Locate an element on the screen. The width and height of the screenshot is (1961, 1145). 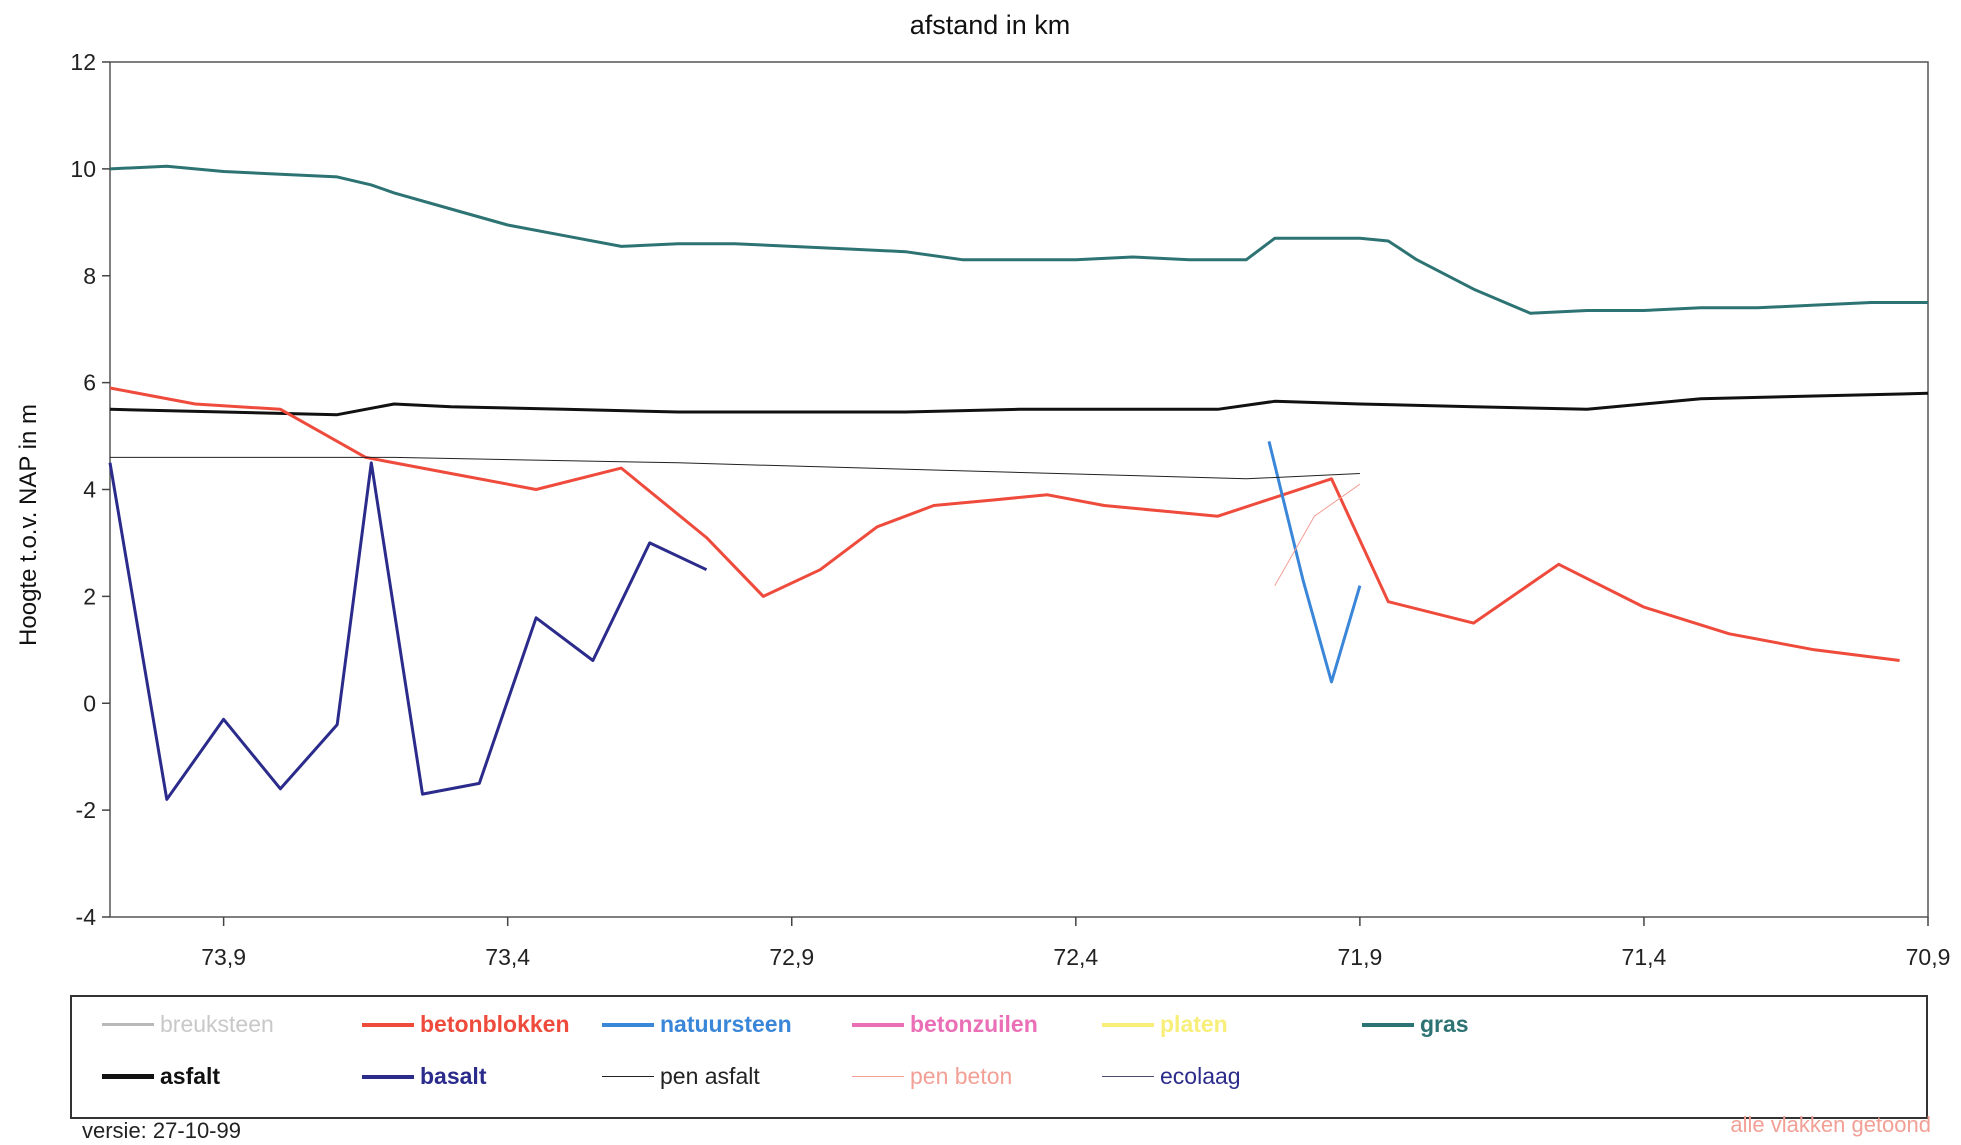
legend-item-breuksteen: breuksteen is located at coordinates (188, 1024).